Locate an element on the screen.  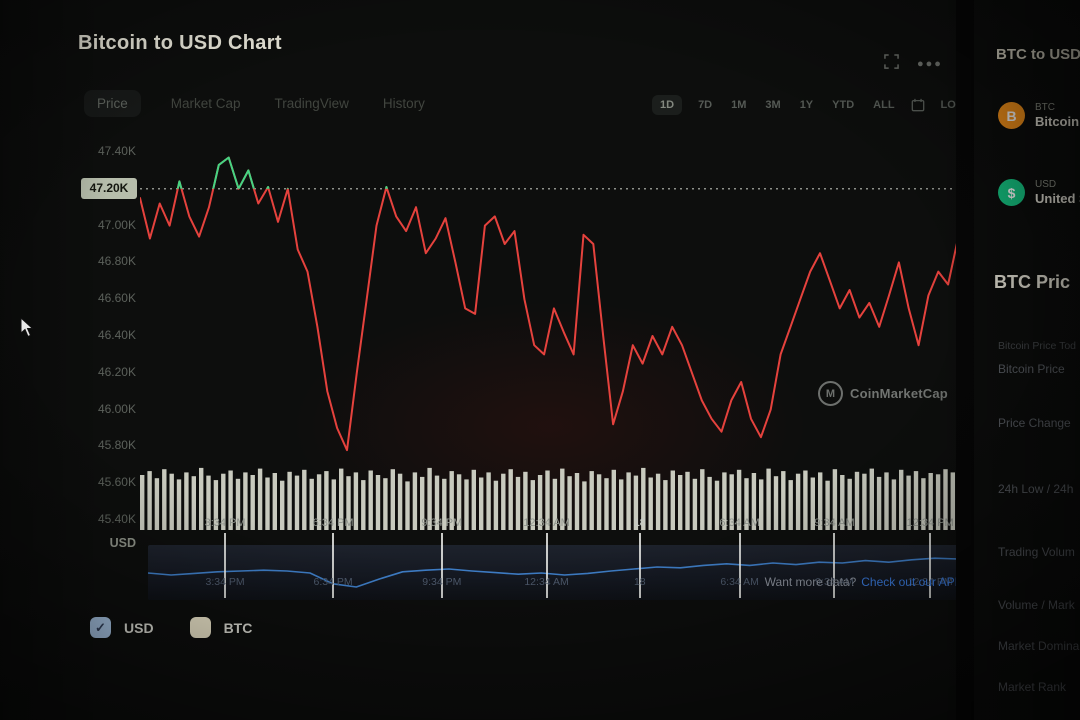
check-icon: ✓ is located at coordinates (100, 627).